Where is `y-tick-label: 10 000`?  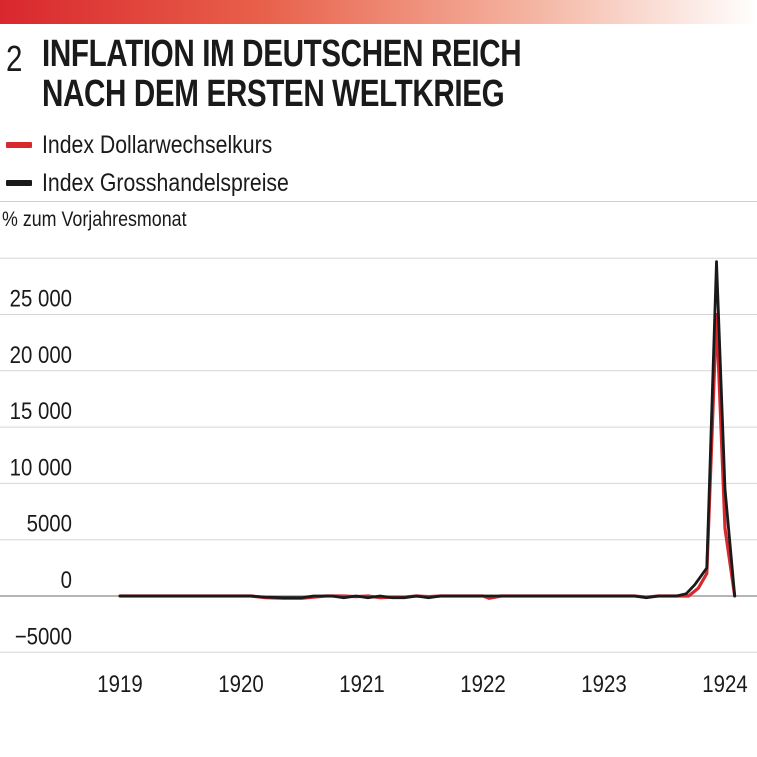
y-tick-label: 10 000 is located at coordinates (41, 467).